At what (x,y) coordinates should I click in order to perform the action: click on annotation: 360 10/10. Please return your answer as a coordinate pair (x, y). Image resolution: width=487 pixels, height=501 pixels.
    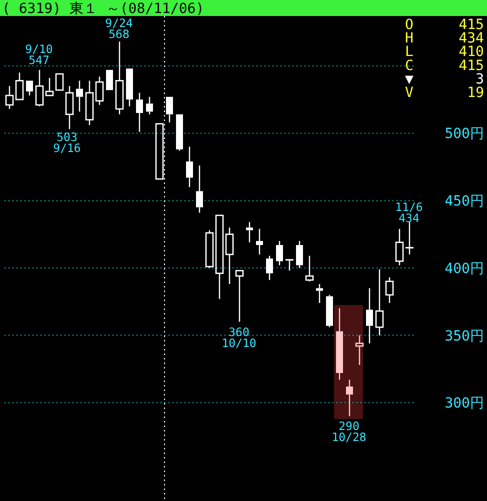
    Looking at the image, I should click on (239, 337).